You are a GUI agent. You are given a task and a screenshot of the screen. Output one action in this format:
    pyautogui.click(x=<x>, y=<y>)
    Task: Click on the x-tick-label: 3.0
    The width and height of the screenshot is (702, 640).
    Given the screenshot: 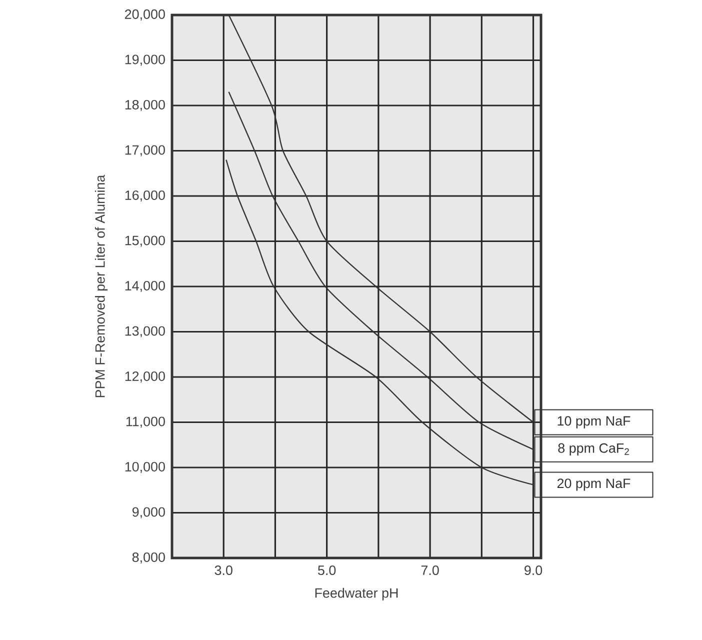 What is the action you would take?
    pyautogui.click(x=223, y=571)
    